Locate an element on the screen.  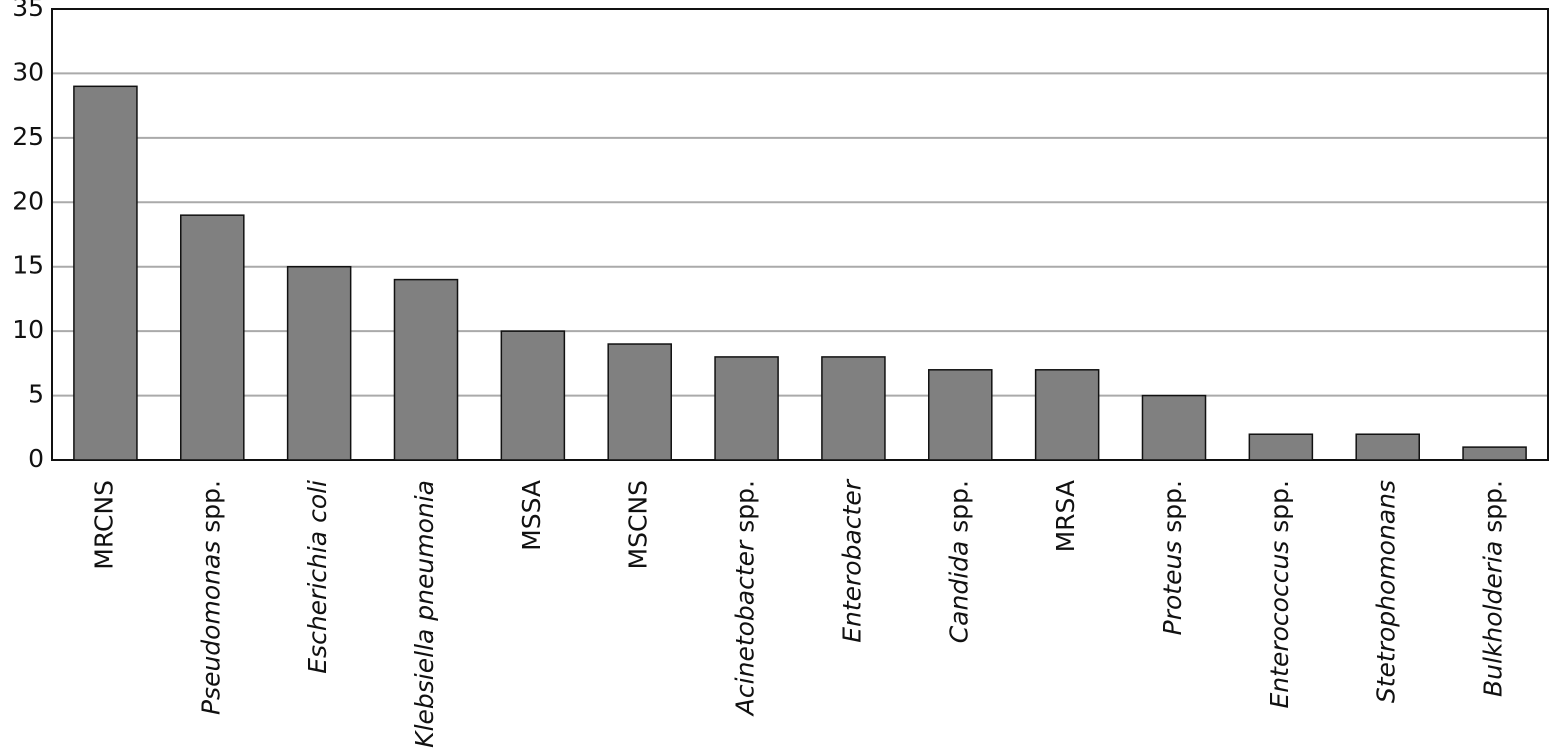
x-tick-label: MRCNS is located at coordinates (103, 525).